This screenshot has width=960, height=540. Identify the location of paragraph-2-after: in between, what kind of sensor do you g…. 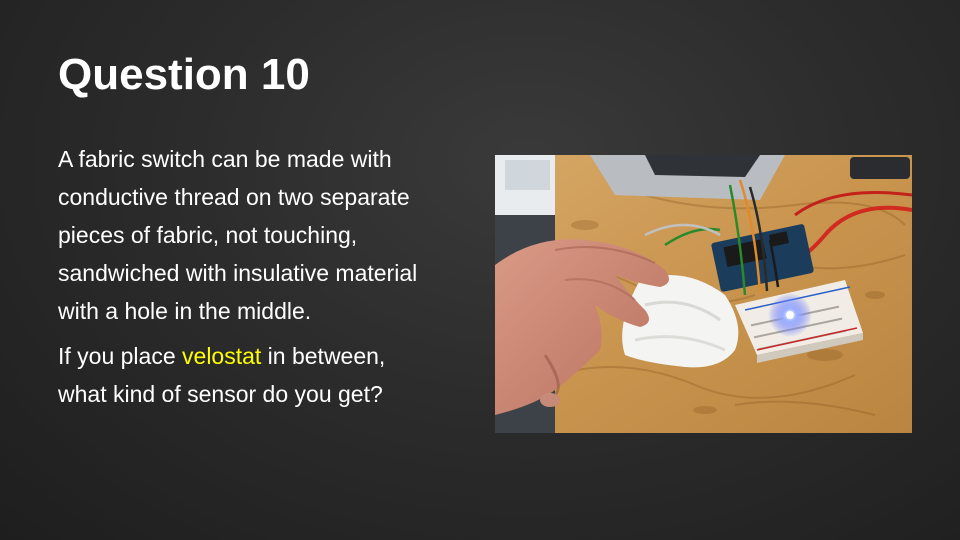
(222, 375).